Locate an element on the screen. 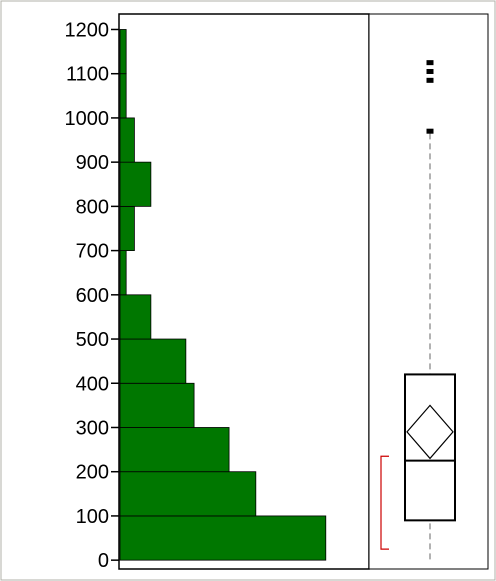 The image size is (496, 581). y-tick-label: 1000 is located at coordinates (87, 119).